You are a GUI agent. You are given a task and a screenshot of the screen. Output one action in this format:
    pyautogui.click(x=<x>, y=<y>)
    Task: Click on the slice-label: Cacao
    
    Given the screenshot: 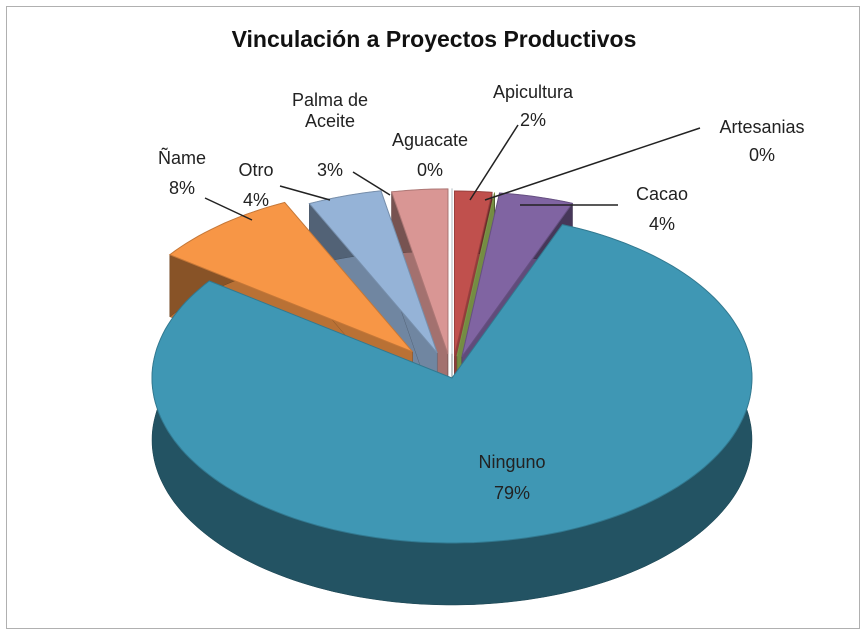 What is the action you would take?
    pyautogui.click(x=662, y=194)
    